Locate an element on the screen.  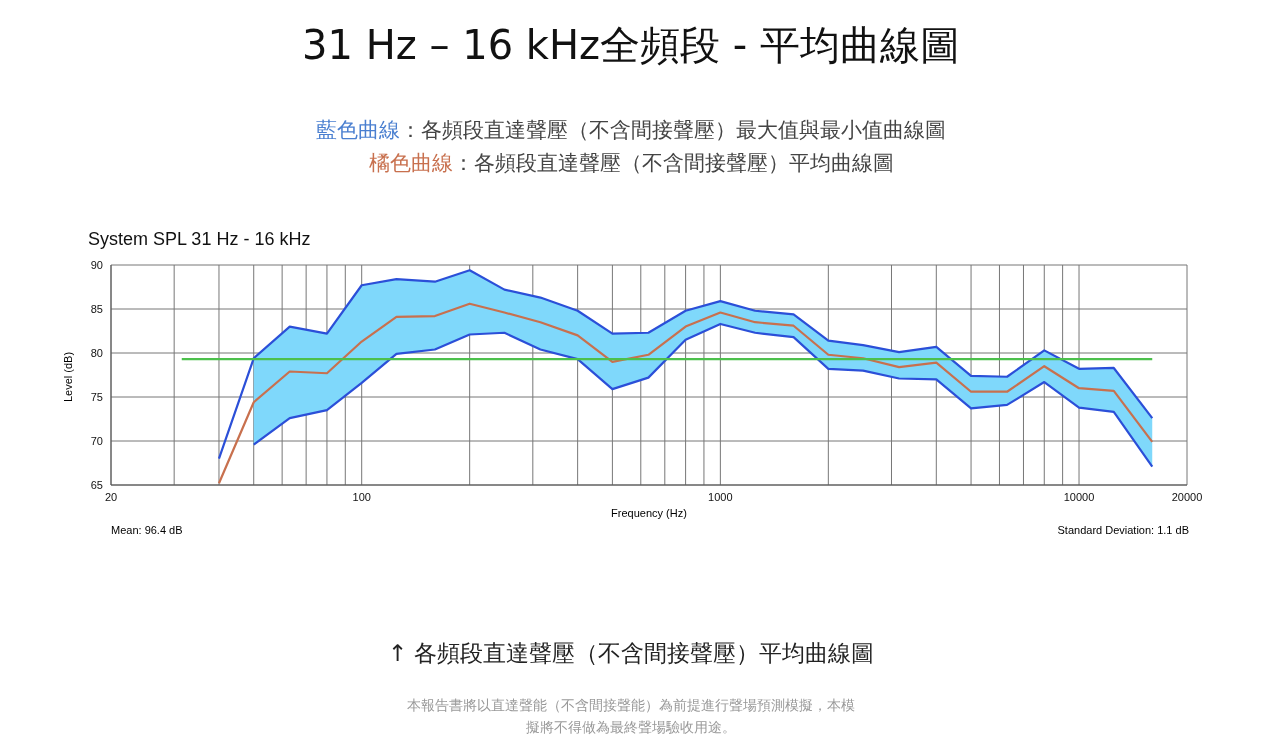
y-tick-label: 75 is located at coordinates (96, 396).